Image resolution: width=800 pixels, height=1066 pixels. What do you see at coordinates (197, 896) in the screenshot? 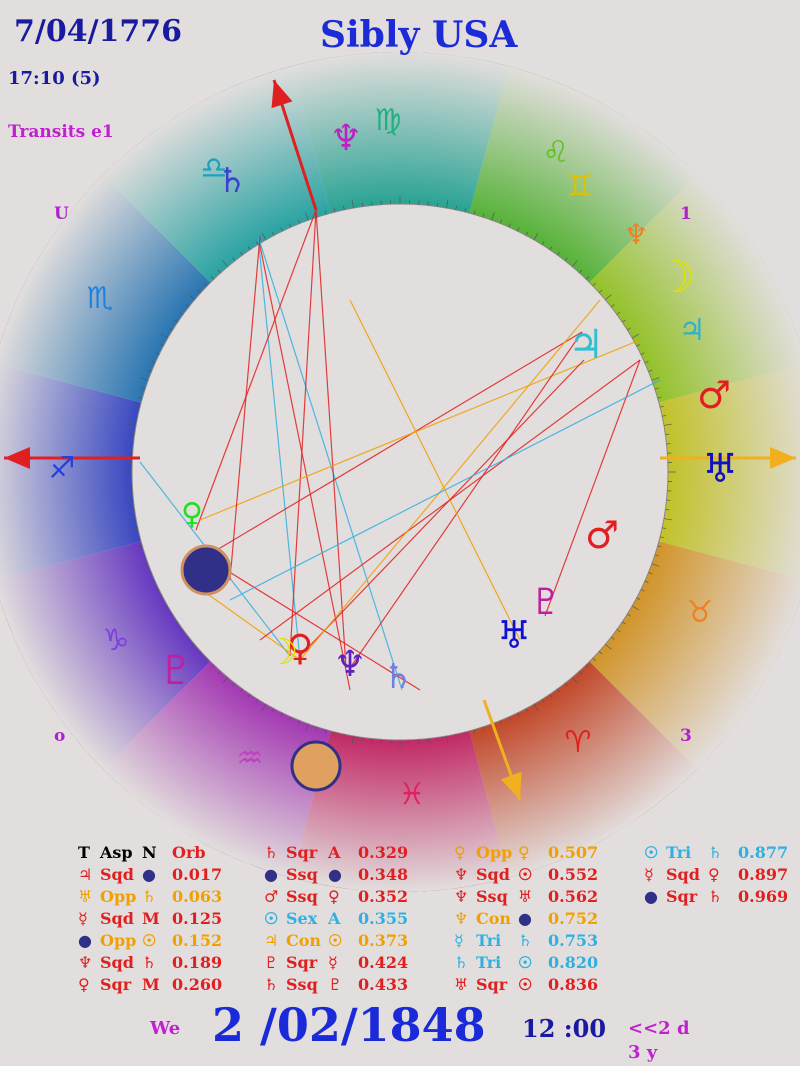
I see `aspect-orb: 0.063` at bounding box center [197, 896].